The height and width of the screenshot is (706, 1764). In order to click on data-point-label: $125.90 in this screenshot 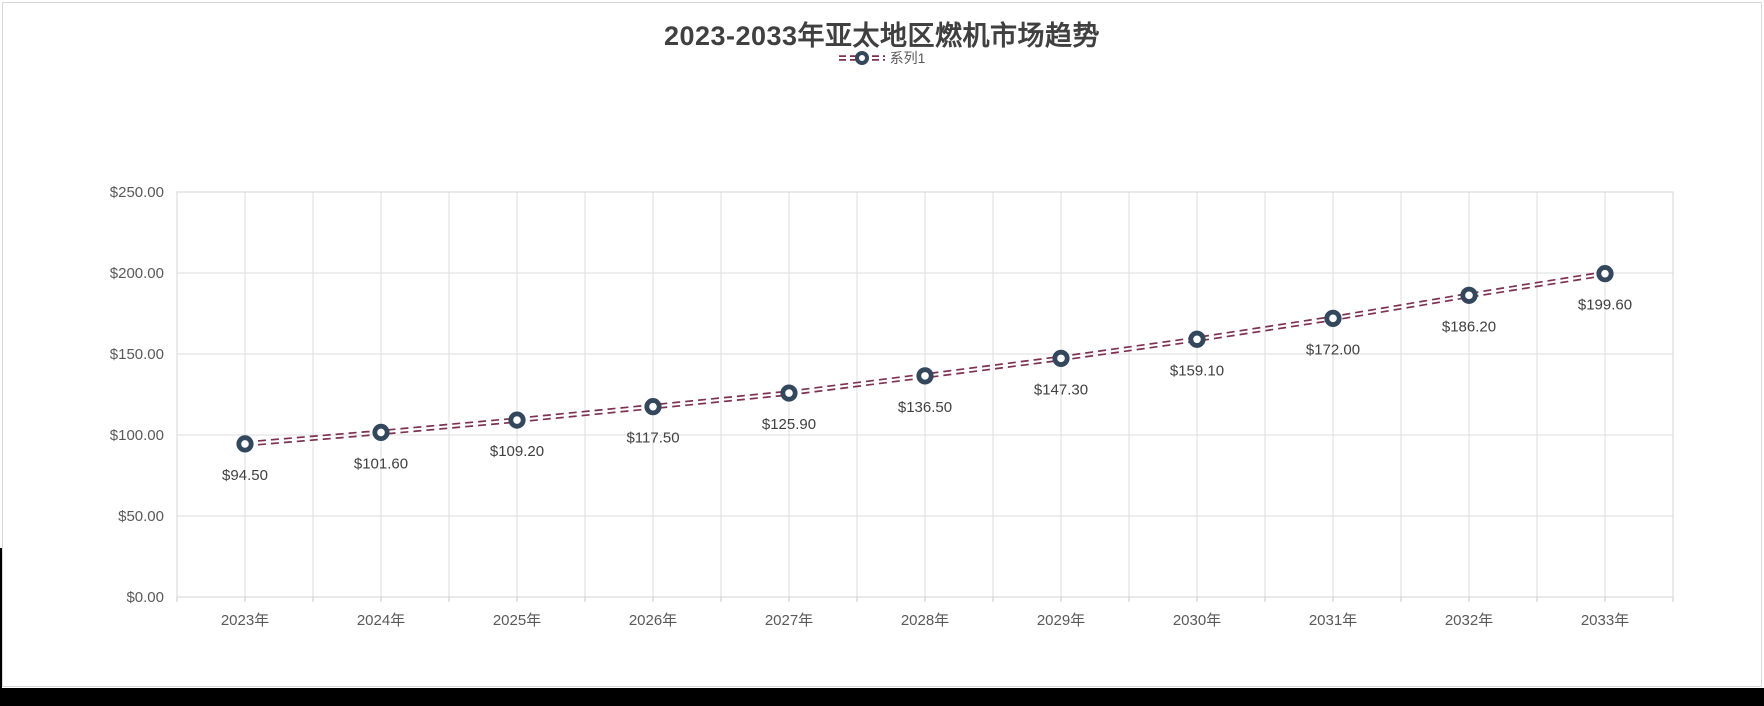, I will do `click(789, 424)`.